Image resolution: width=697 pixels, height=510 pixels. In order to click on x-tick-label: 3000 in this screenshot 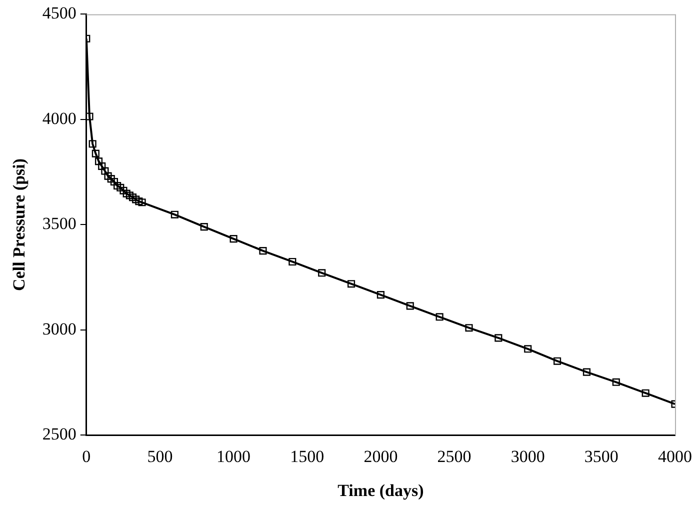, I will do `click(527, 456)`.